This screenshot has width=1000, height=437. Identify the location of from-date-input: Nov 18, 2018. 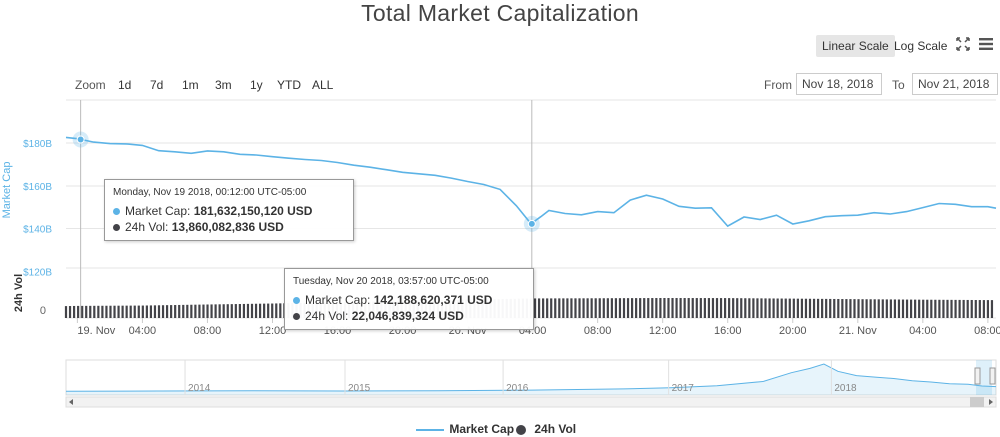
(839, 84).